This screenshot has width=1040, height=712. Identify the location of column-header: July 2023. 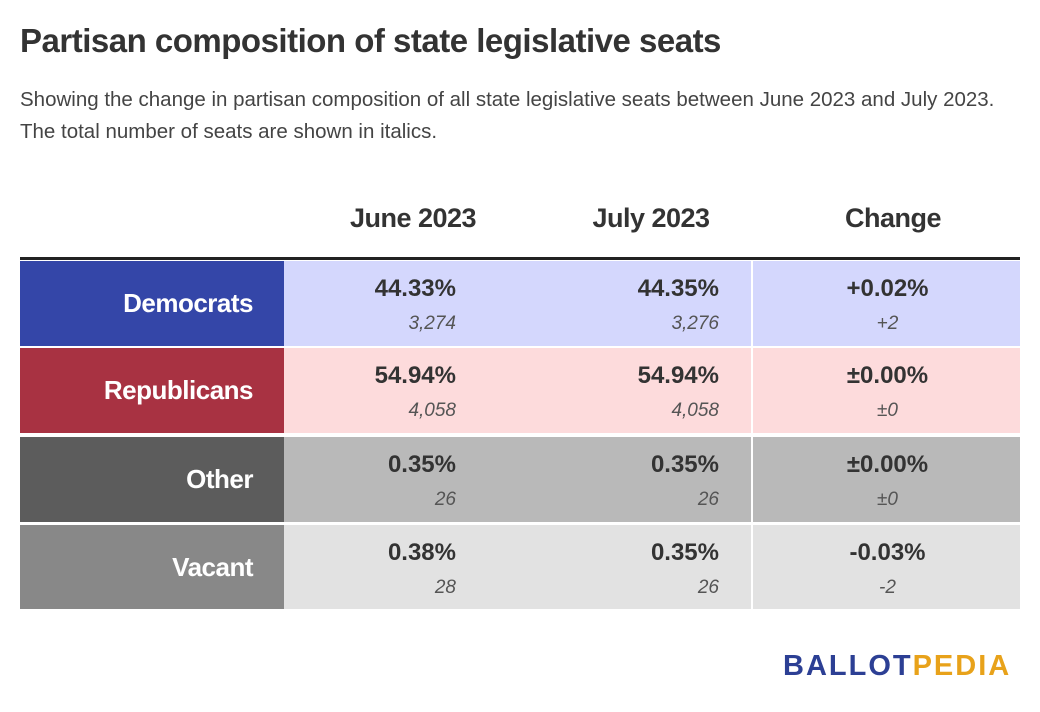
(651, 218).